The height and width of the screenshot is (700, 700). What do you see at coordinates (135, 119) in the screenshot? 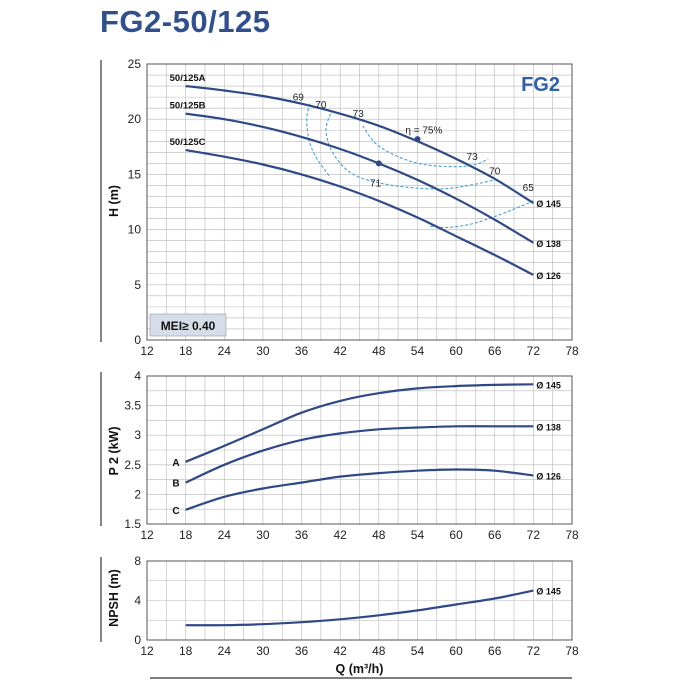
I see `y-tick-label: 20` at bounding box center [135, 119].